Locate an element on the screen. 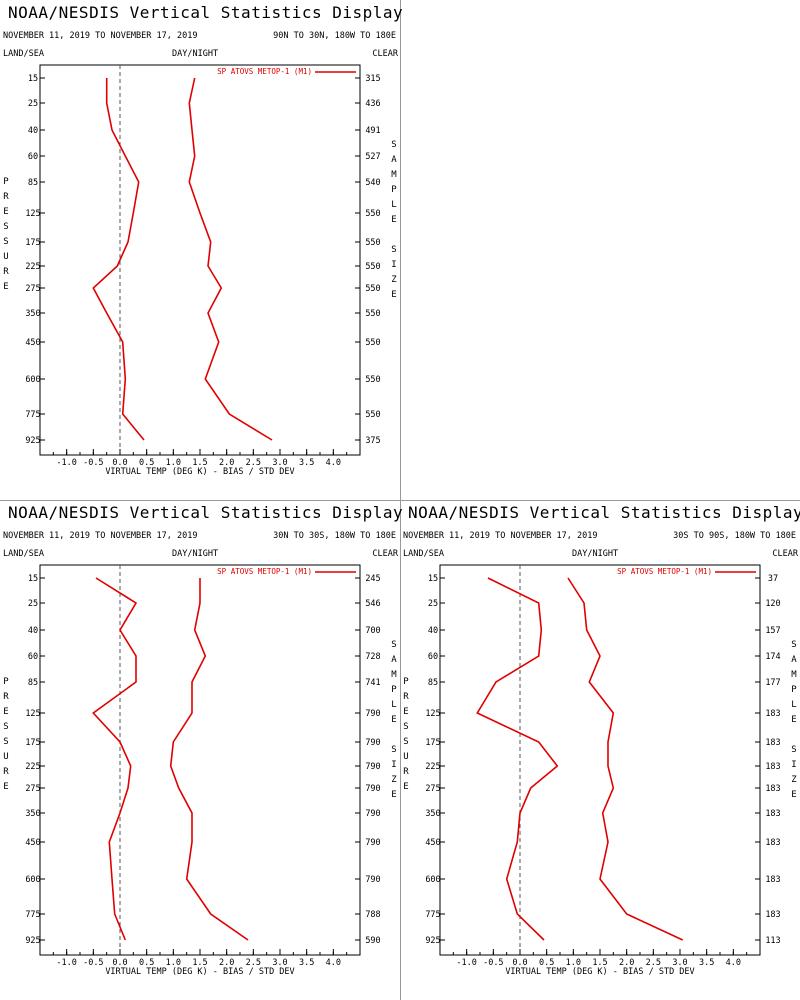 The height and width of the screenshot is (1000, 800). region-label: 30N TO 30S, 180W TO 180E is located at coordinates (334, 536).